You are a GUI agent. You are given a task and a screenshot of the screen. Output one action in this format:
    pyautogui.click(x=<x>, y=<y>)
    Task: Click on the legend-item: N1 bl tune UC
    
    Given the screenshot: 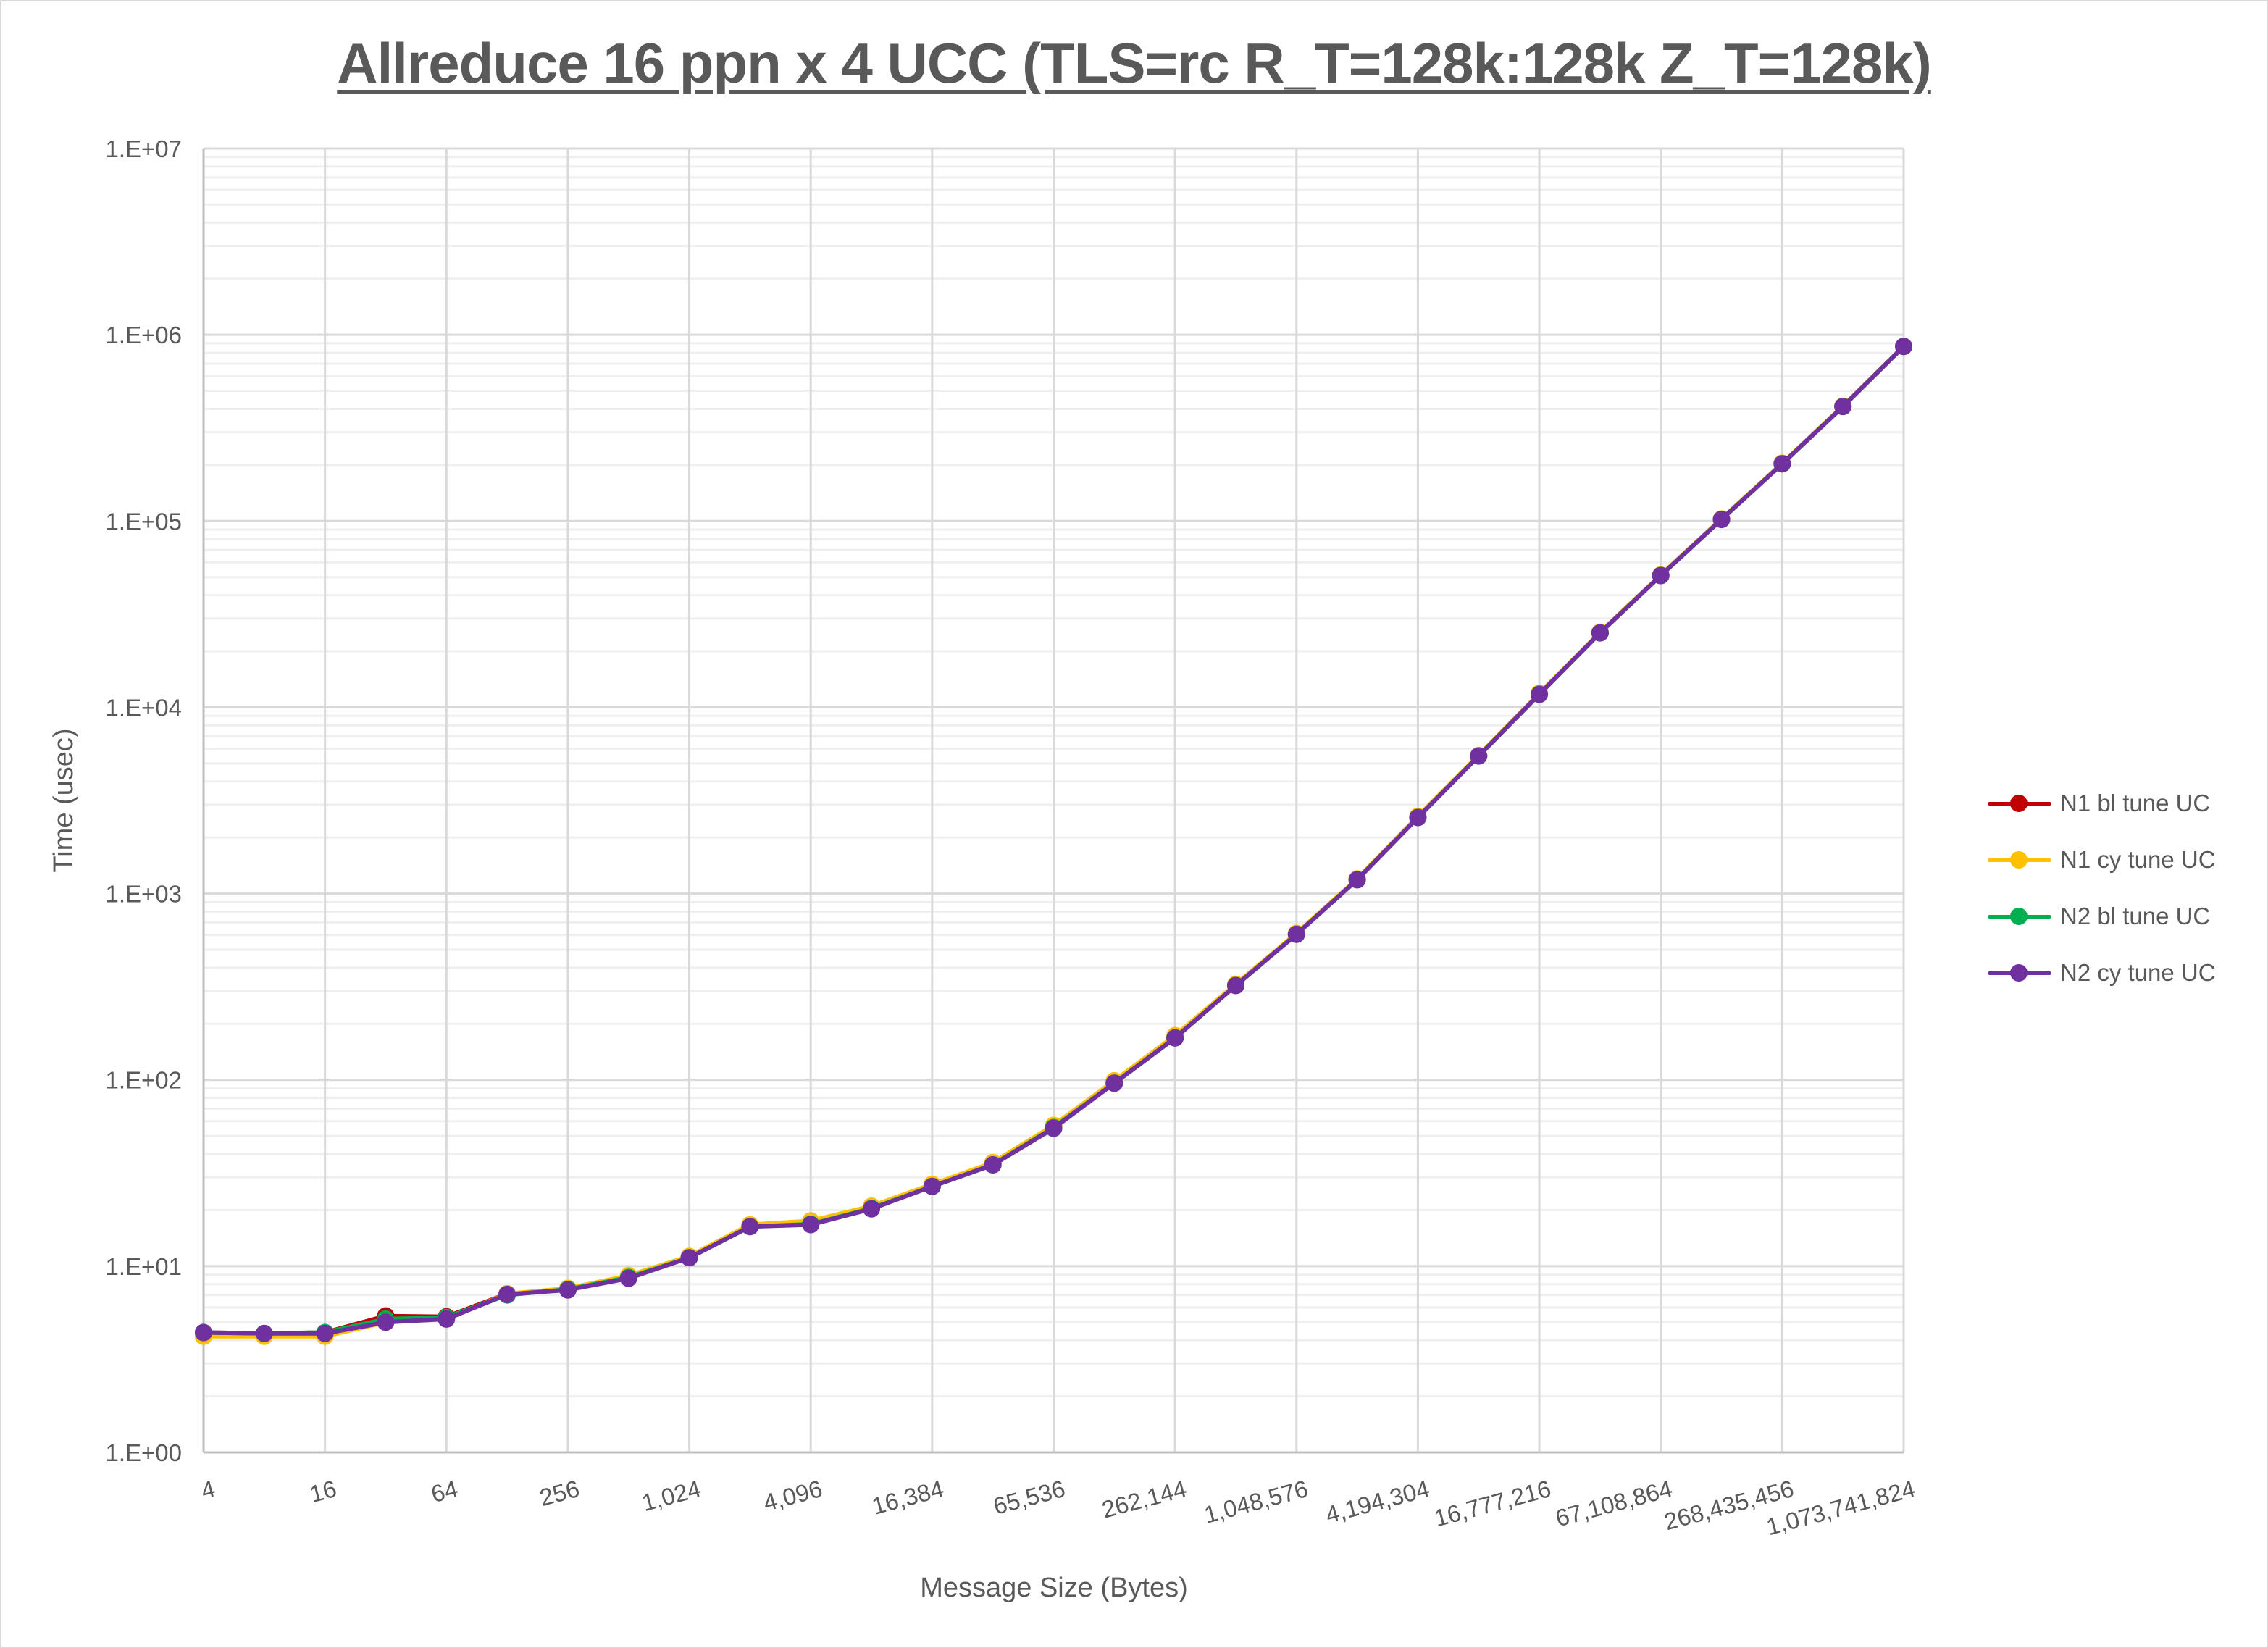 What is the action you would take?
    pyautogui.click(x=2100, y=803)
    